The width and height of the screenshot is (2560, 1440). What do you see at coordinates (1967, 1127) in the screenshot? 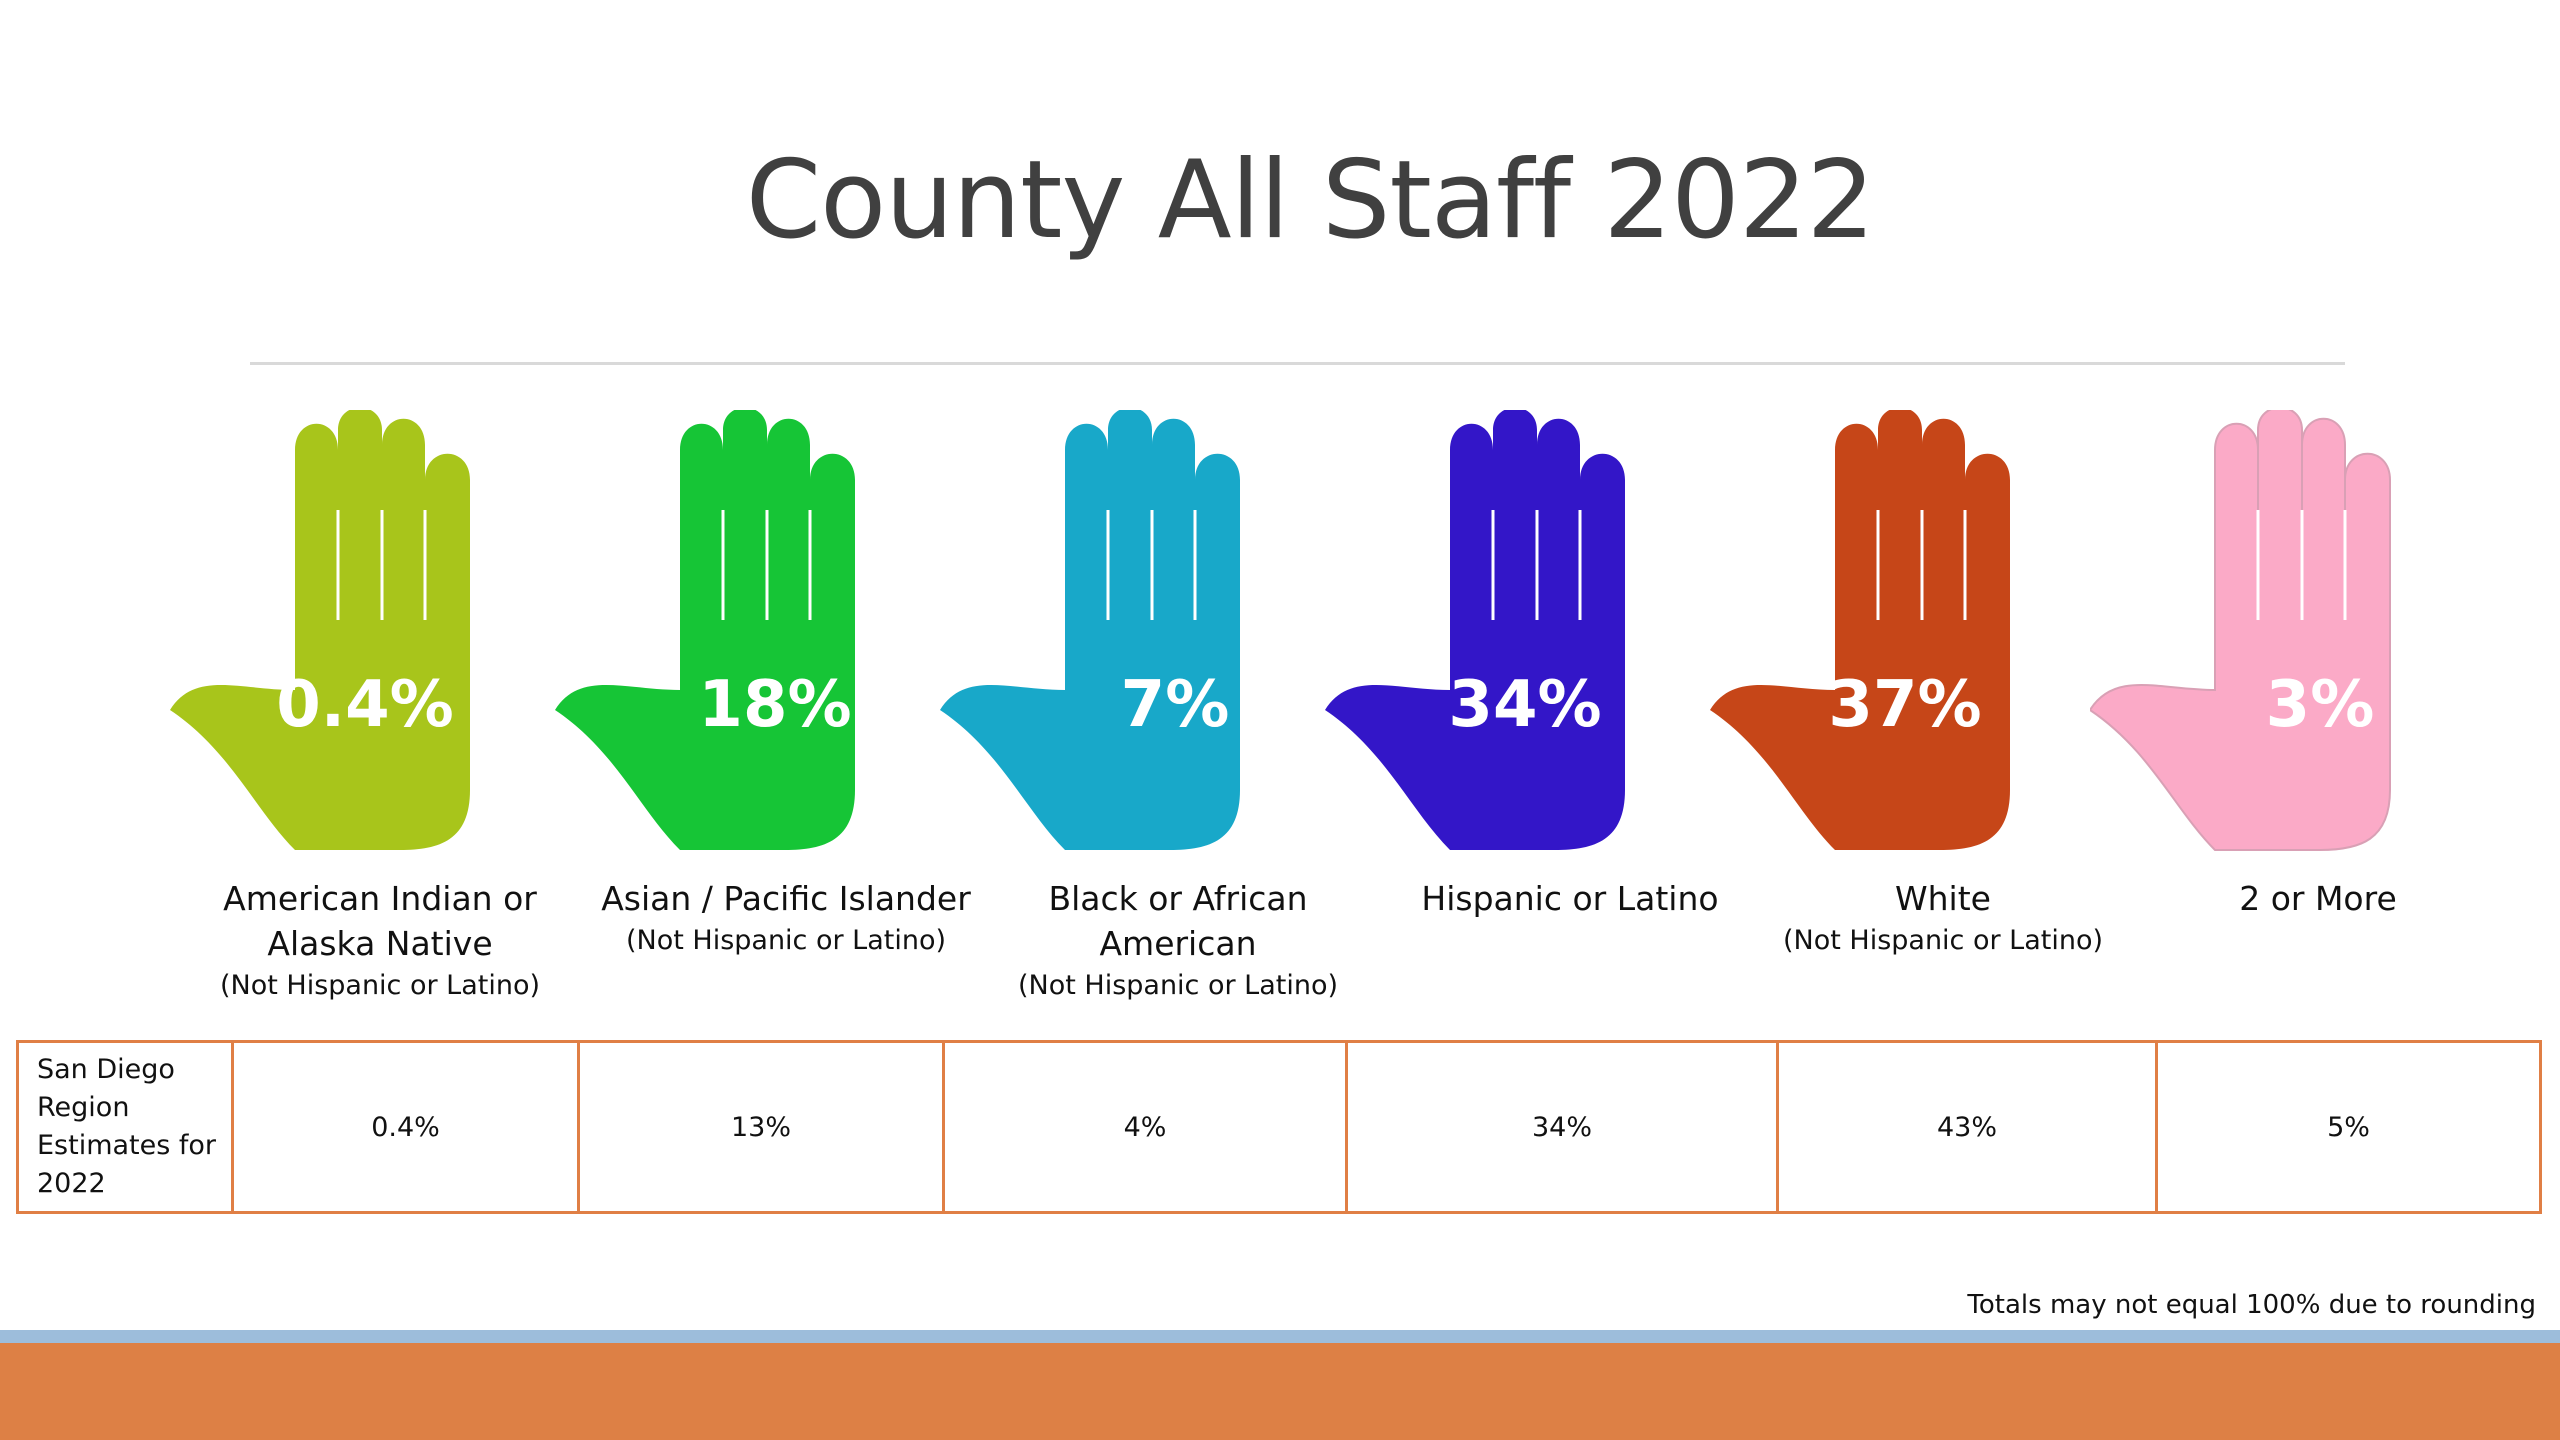
I see `table-cell: 43%` at bounding box center [1967, 1127].